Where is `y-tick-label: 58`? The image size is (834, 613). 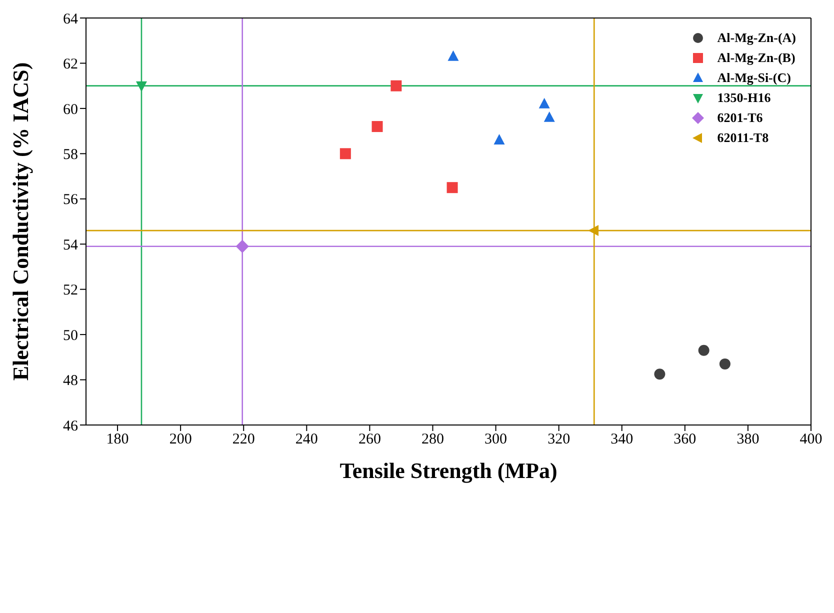
y-tick-label: 58 is located at coordinates (70, 154).